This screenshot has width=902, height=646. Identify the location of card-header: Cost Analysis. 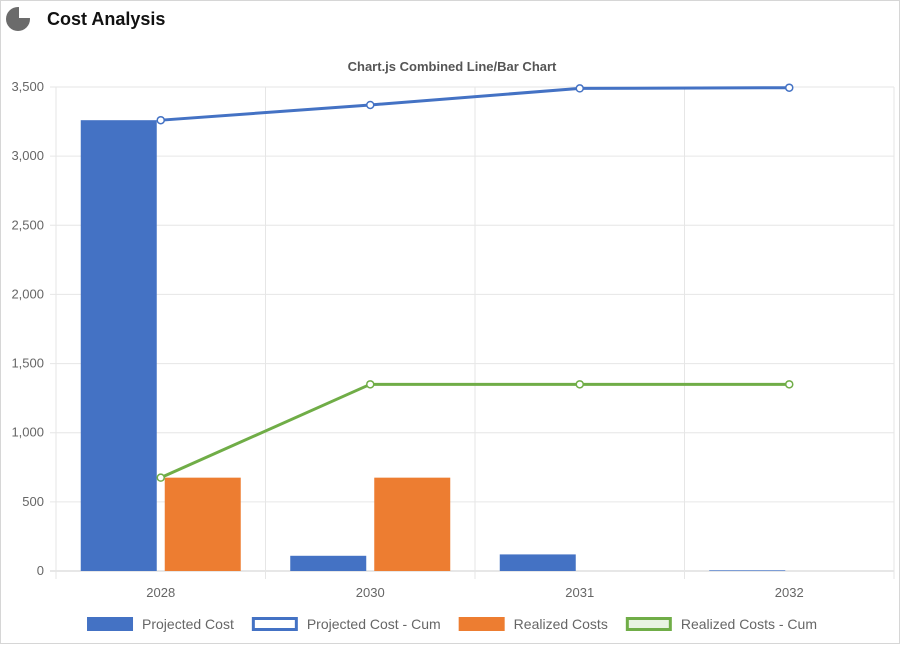
(85, 19).